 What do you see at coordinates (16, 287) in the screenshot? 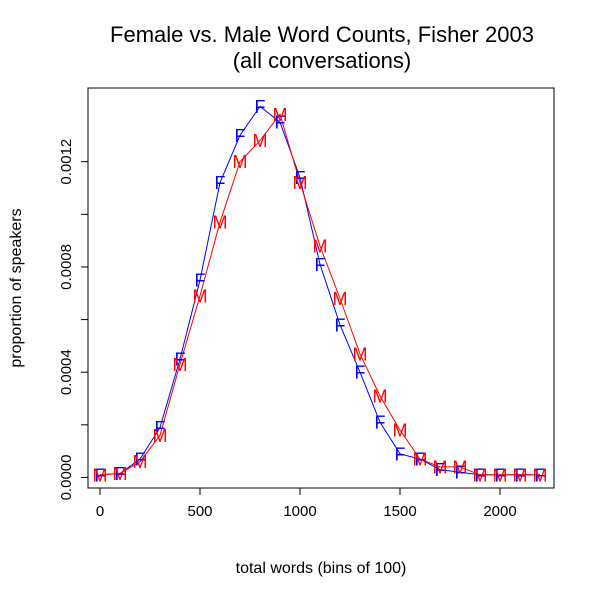
I see `y-axis-label: proportion of speakers` at bounding box center [16, 287].